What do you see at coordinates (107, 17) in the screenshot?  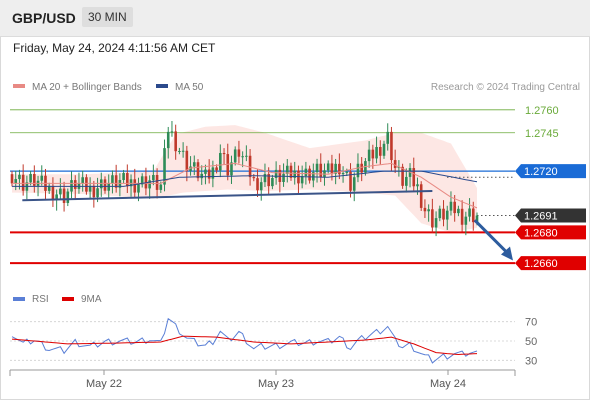 I see `timeframe-button: 30 MIN` at bounding box center [107, 17].